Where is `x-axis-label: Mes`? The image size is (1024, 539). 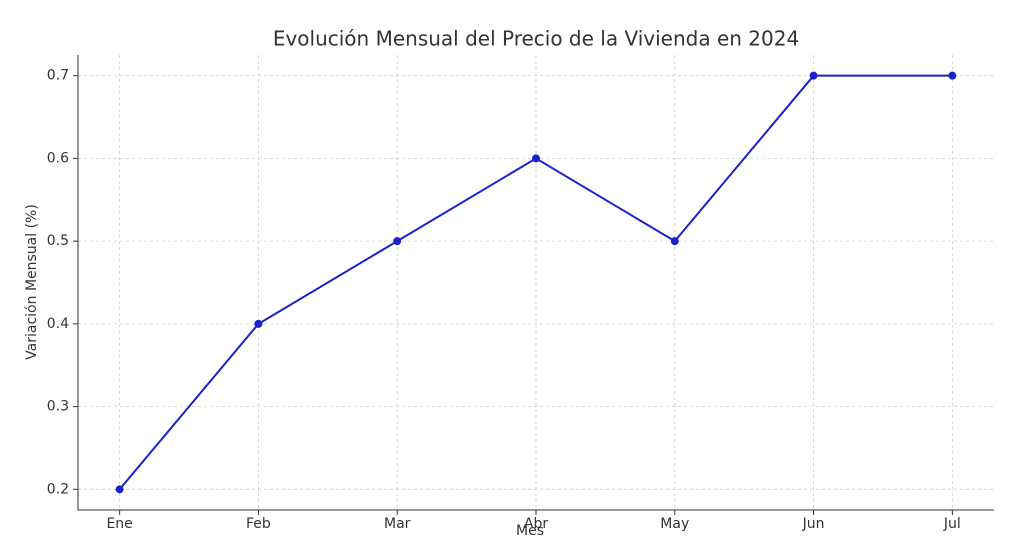
x-axis-label: Mes is located at coordinates (530, 531).